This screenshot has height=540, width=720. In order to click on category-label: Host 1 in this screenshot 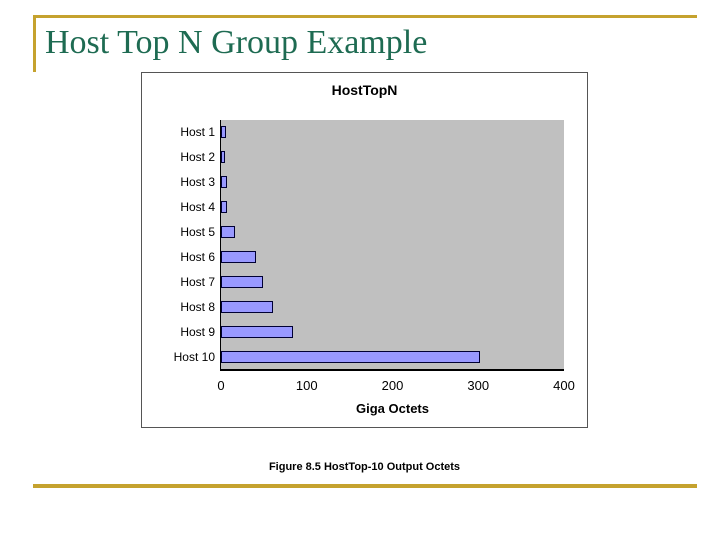, I will do `click(197, 132)`.